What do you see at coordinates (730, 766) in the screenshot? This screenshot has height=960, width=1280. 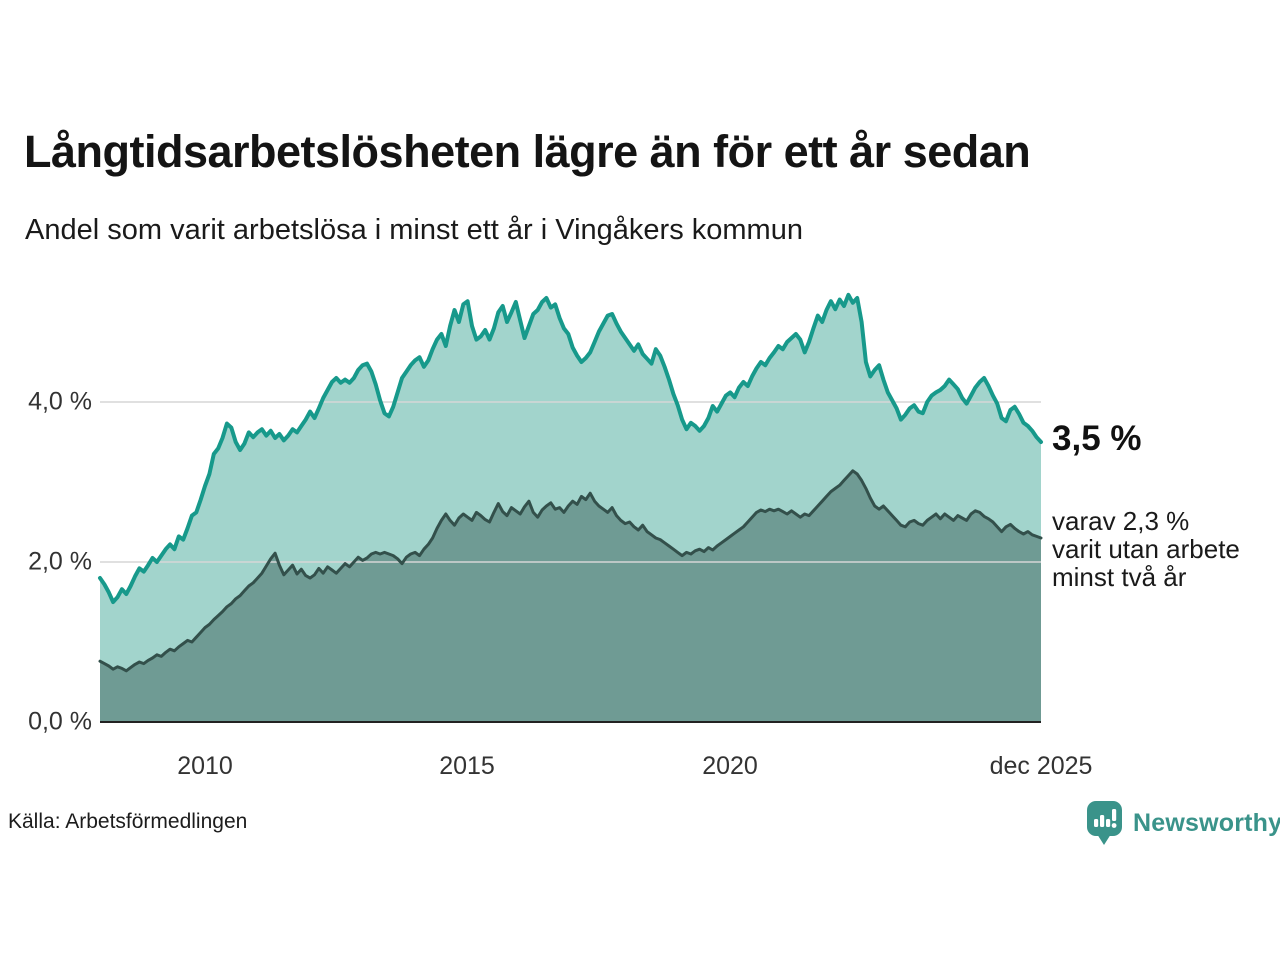 I see `x-tick-2020: 2020` at bounding box center [730, 766].